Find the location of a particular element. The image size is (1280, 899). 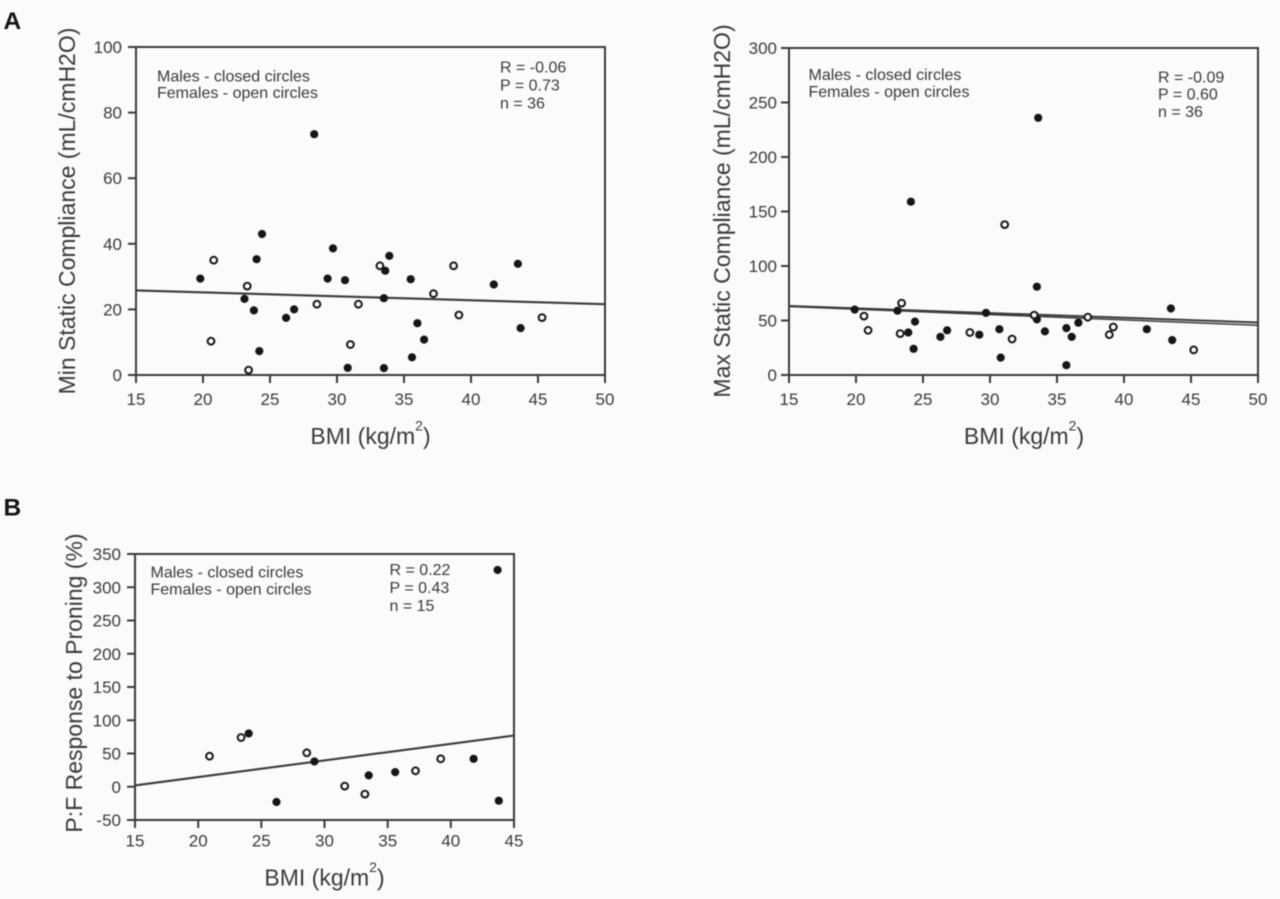

svg-text: R = 0.22 is located at coordinates (420, 570).